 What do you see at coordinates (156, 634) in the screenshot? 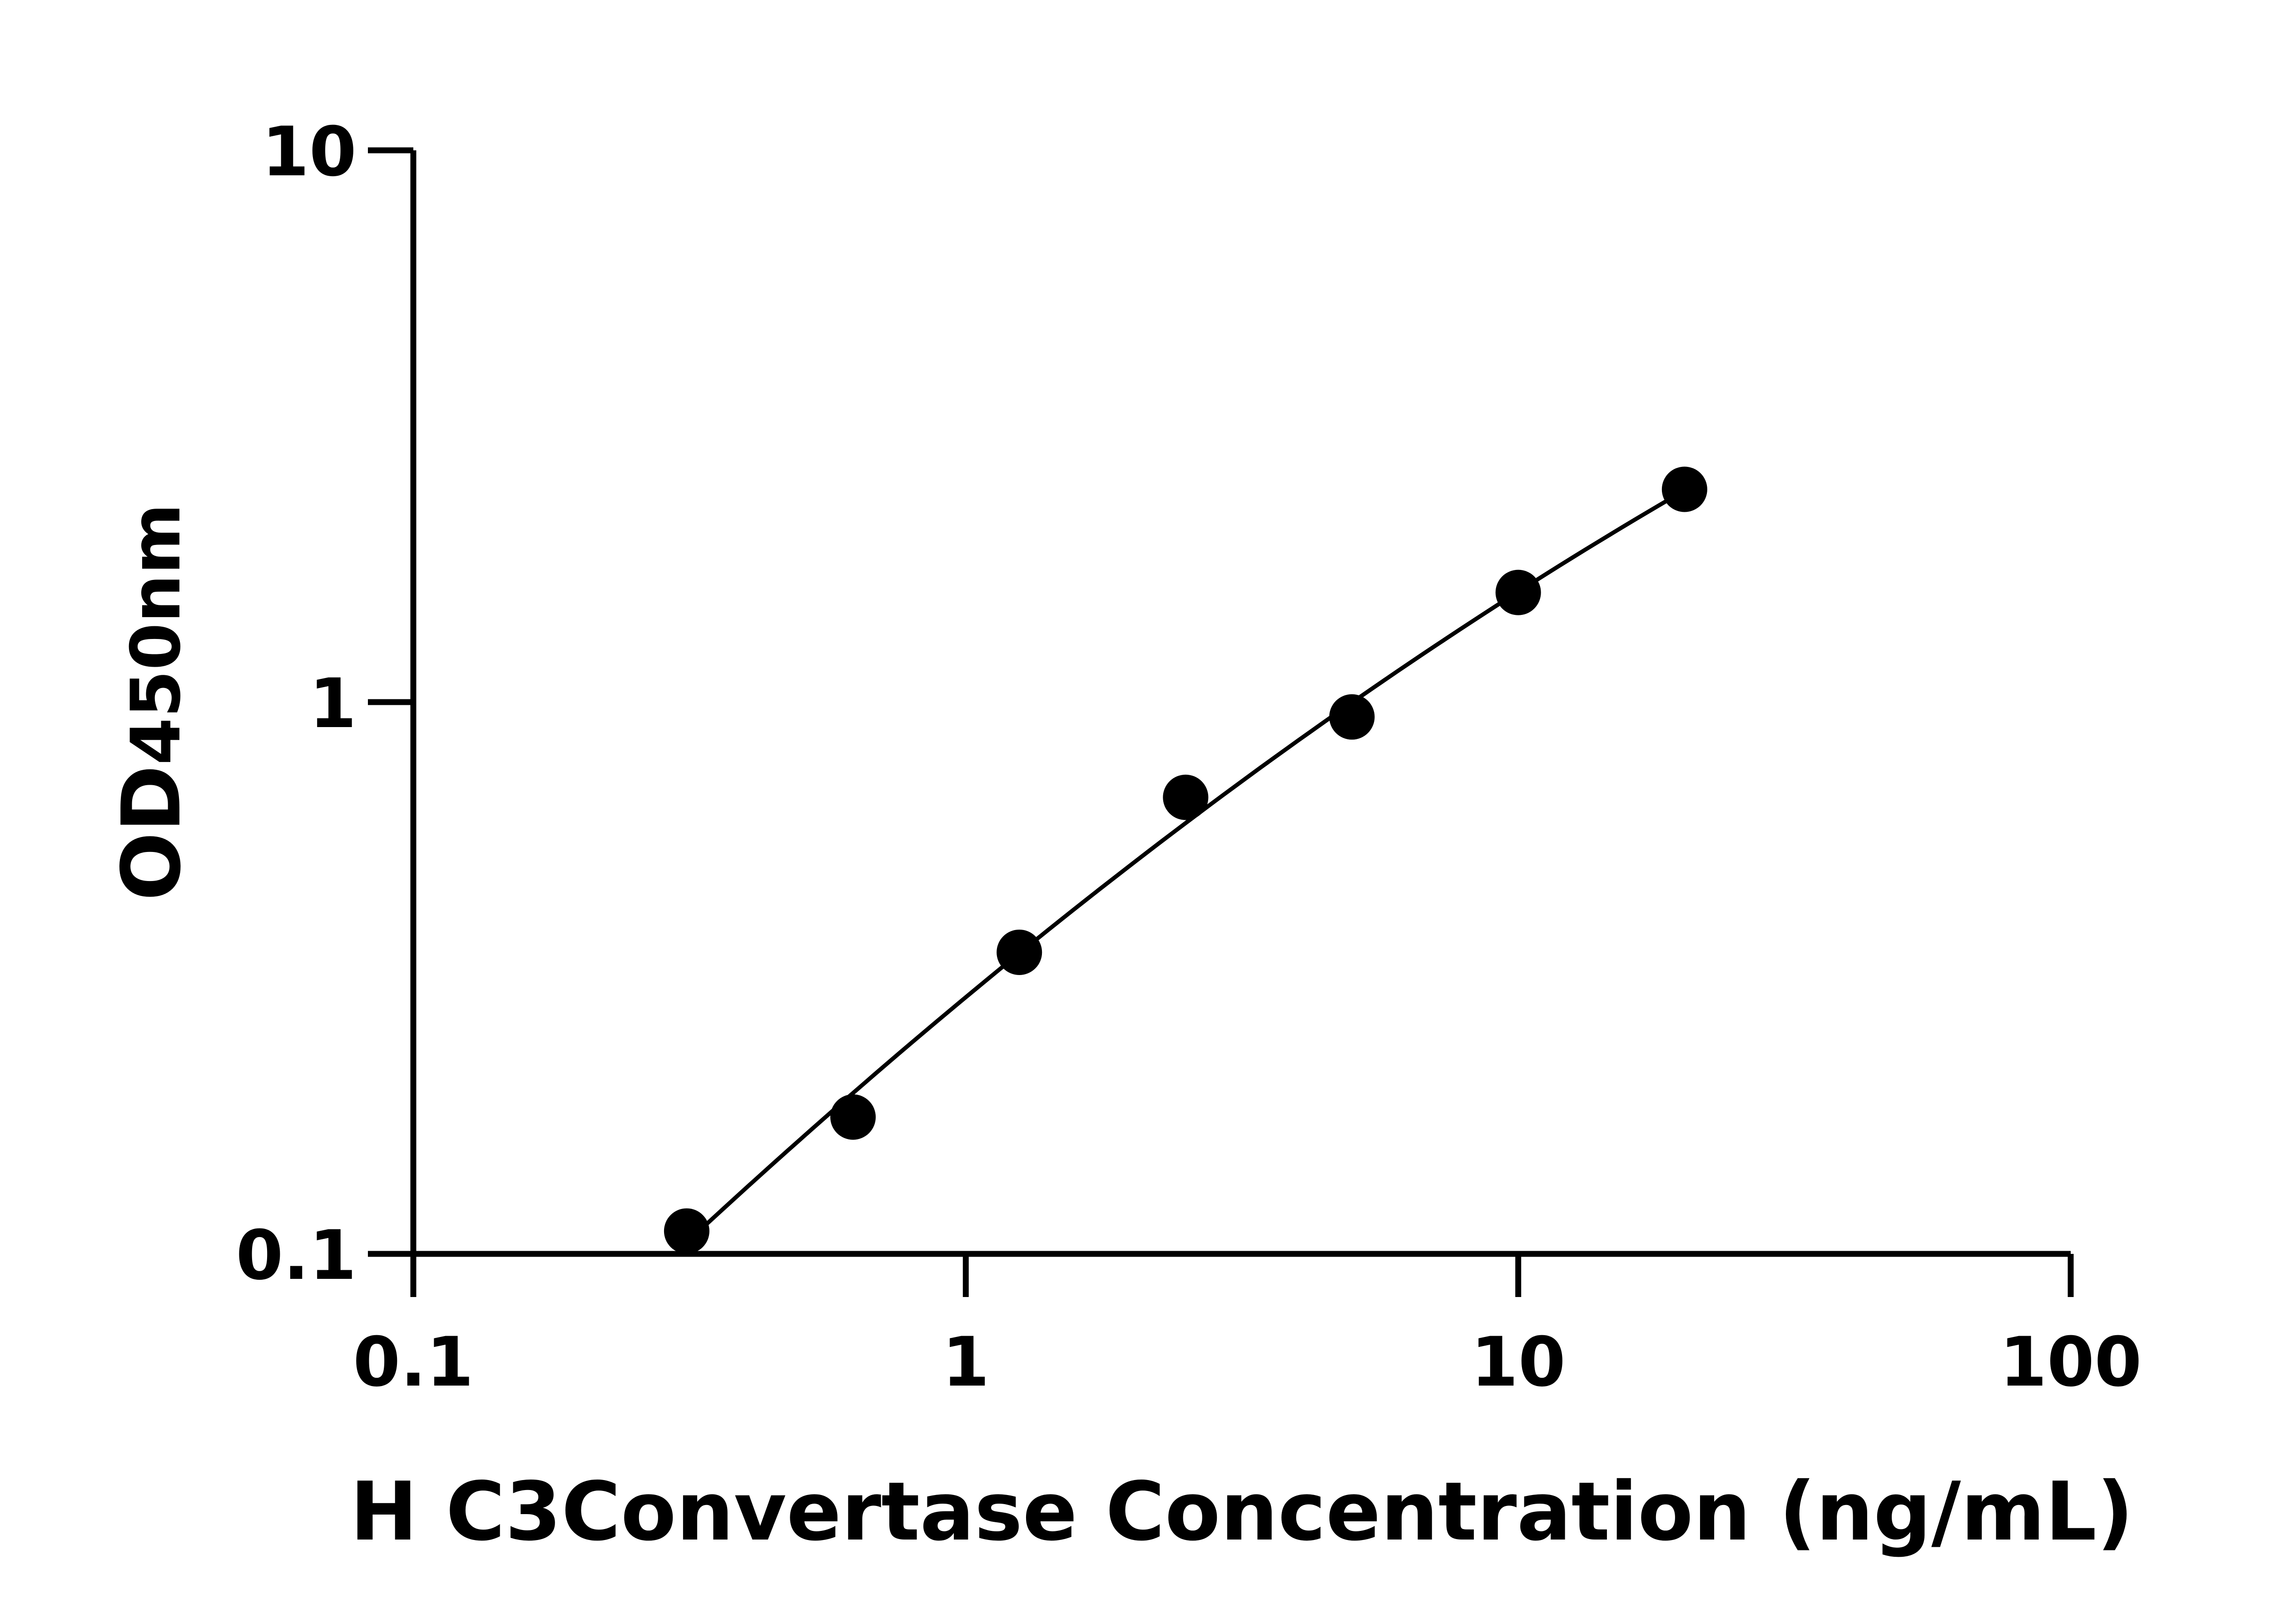
I see `y-axis-label-sub: 450nm` at bounding box center [156, 634].